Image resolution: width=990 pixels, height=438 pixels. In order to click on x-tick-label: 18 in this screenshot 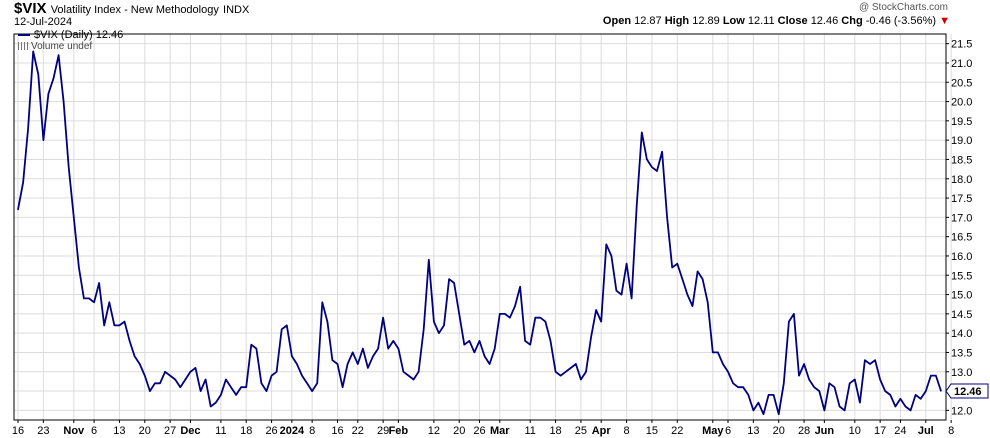, I will do `click(246, 431)`.